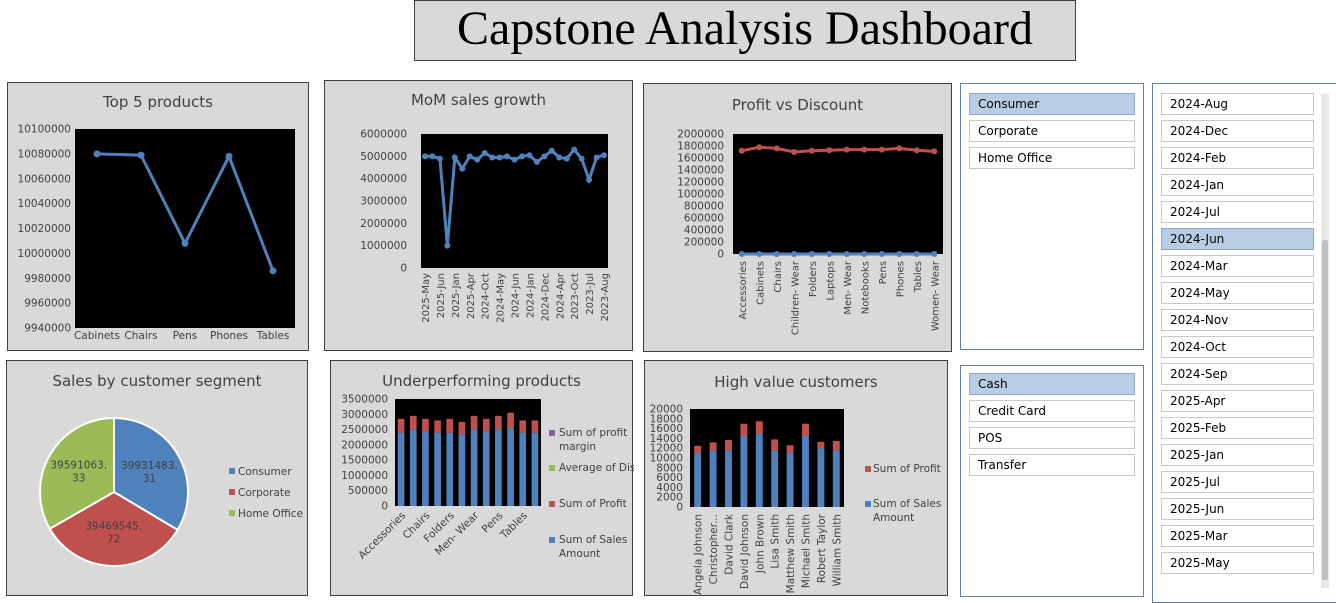 Image resolution: width=1336 pixels, height=603 pixels. I want to click on y-tick-label: 6000, so click(669, 478).